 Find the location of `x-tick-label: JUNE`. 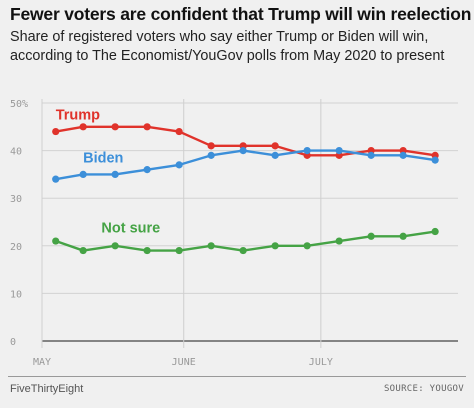

x-tick-label: JUNE is located at coordinates (184, 362).